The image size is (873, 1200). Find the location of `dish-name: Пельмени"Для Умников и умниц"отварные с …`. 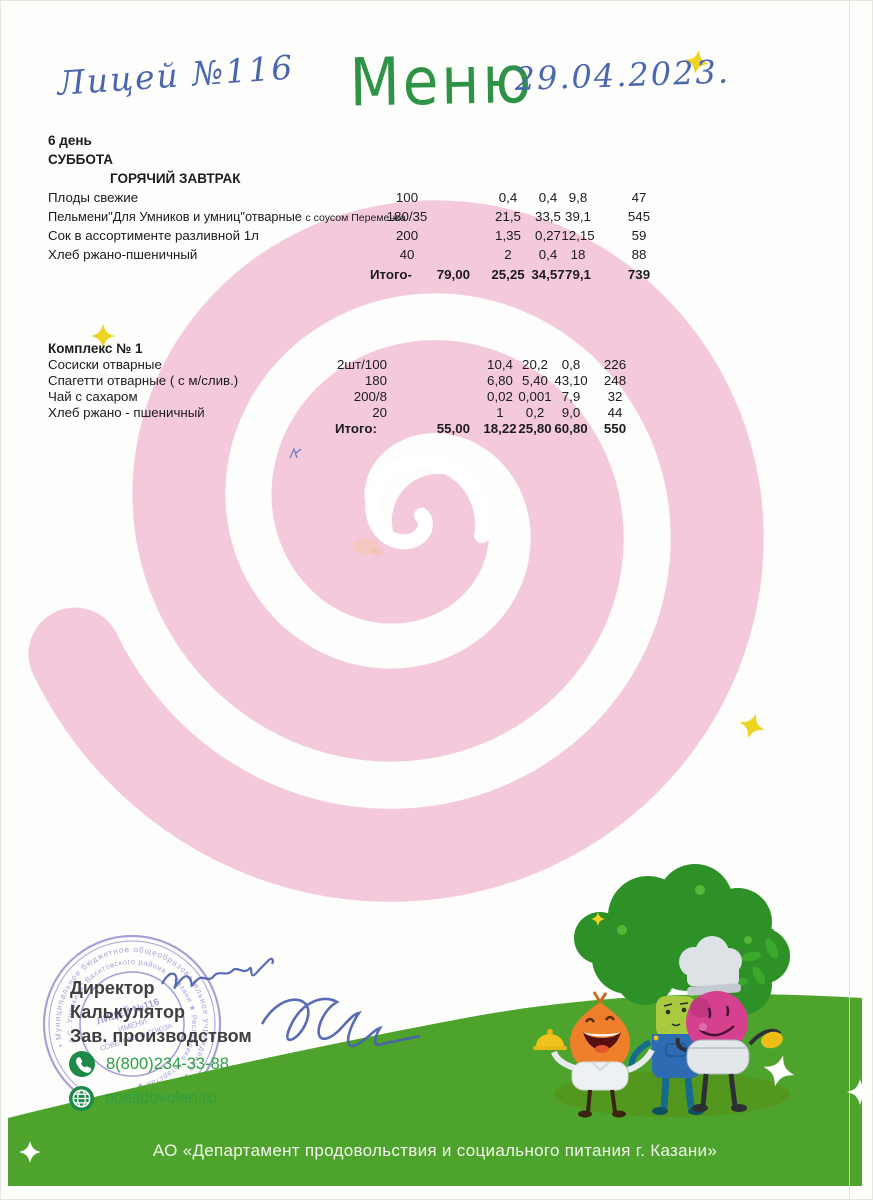

dish-name: Пельмени"Для Умников и умниц"отварные с … is located at coordinates (227, 216).